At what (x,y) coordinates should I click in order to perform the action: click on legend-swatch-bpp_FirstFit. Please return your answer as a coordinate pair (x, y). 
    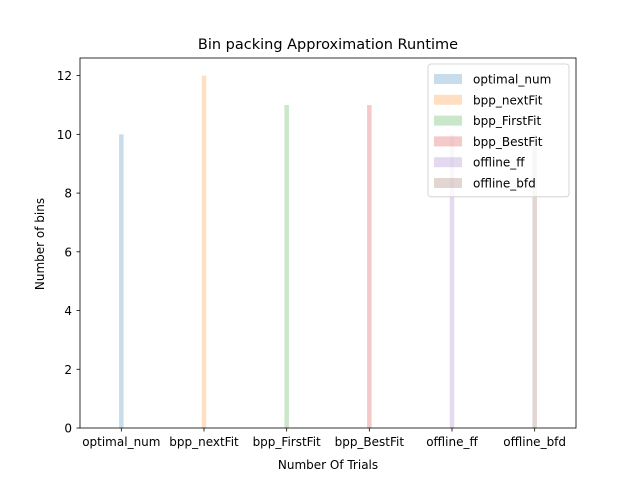
    Looking at the image, I should click on (448, 120).